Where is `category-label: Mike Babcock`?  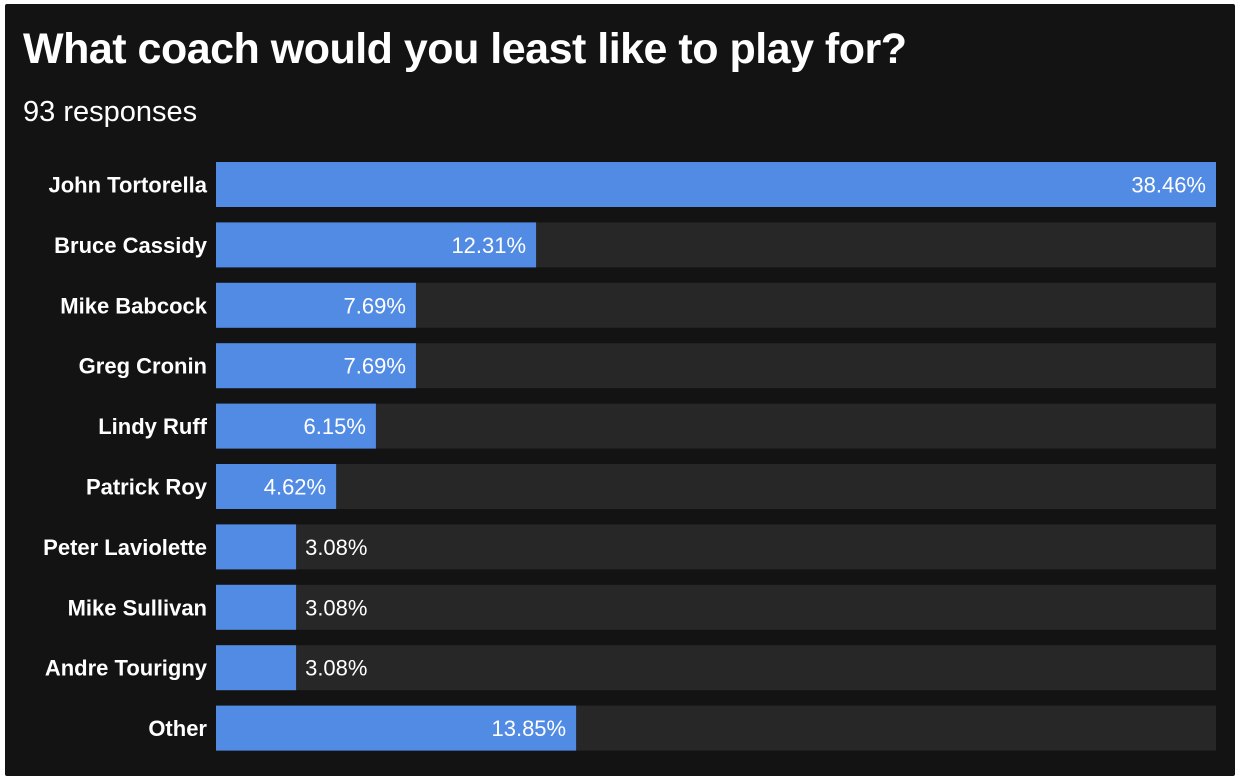
category-label: Mike Babcock is located at coordinates (133, 305).